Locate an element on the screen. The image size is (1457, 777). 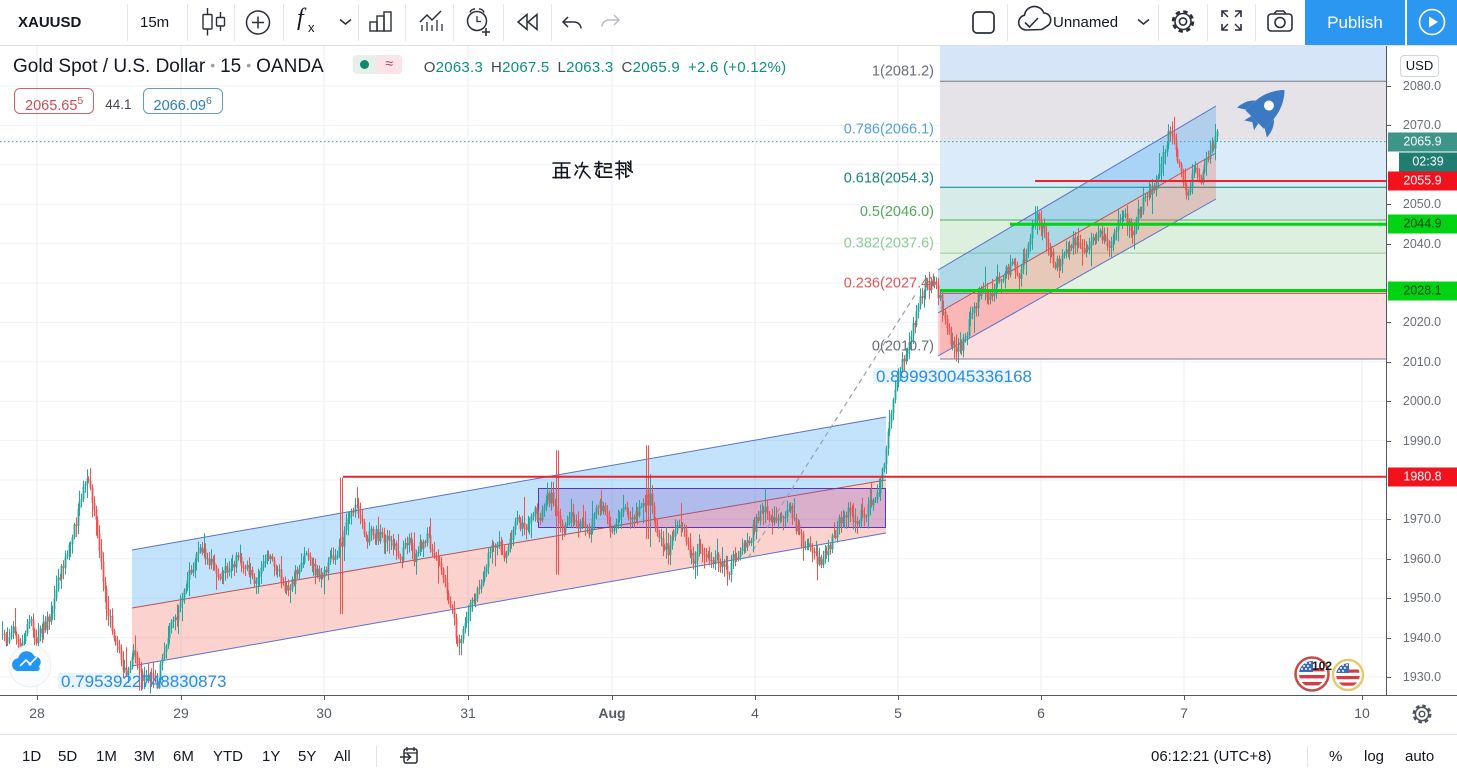
svg-text: 0(2010.7) is located at coordinates (903, 347).